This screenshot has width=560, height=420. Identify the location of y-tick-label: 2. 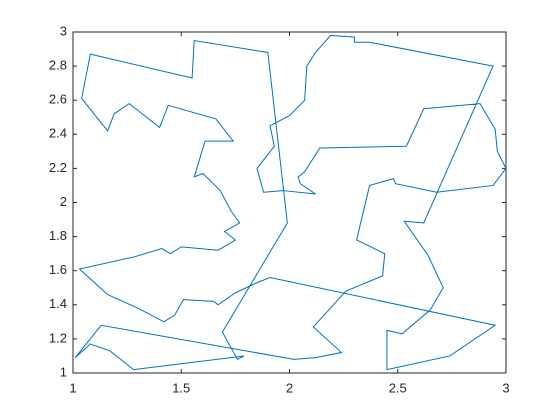
(63, 201).